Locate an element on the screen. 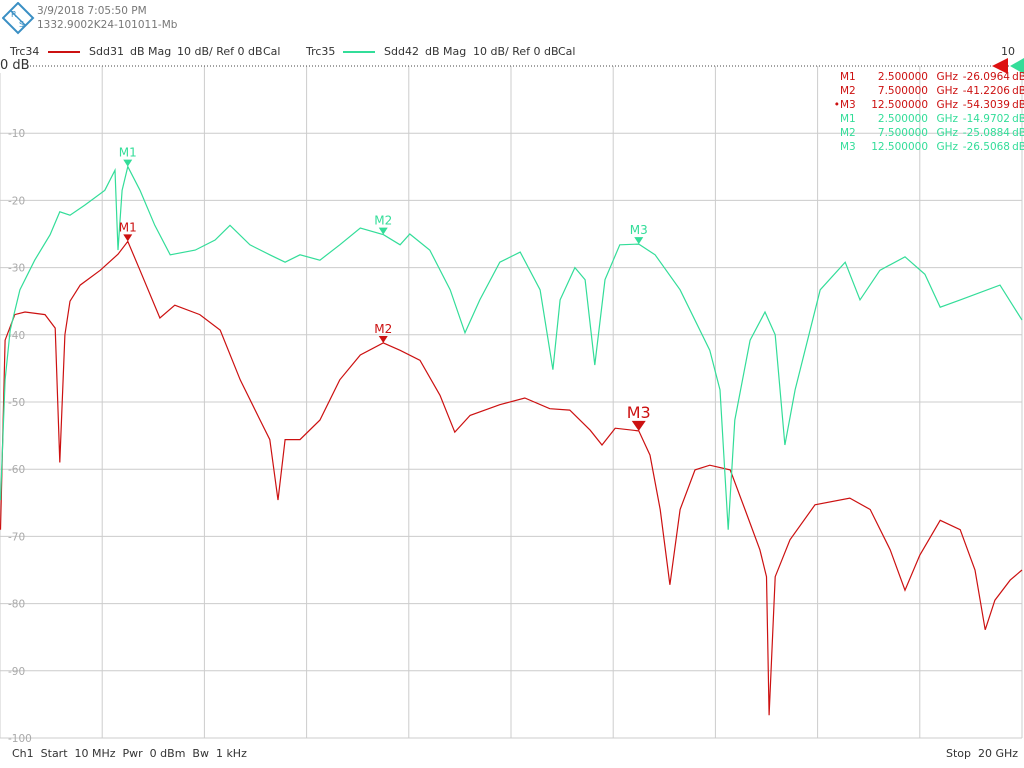 The height and width of the screenshot is (768, 1024). y-tick-label: -20 is located at coordinates (16, 201).